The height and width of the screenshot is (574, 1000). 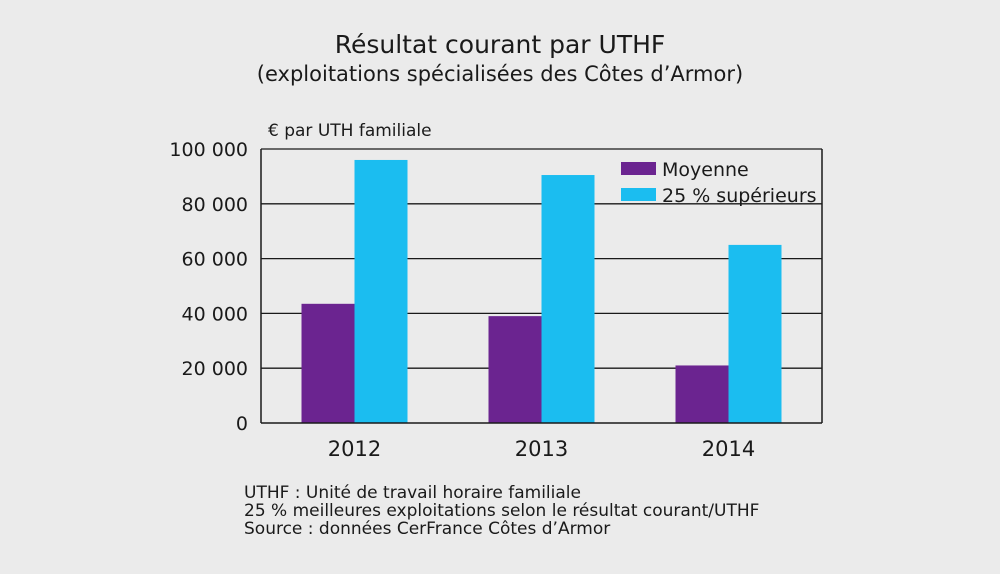 What do you see at coordinates (350, 131) in the screenshot?
I see `y-axis-label: € par UTH familiale` at bounding box center [350, 131].